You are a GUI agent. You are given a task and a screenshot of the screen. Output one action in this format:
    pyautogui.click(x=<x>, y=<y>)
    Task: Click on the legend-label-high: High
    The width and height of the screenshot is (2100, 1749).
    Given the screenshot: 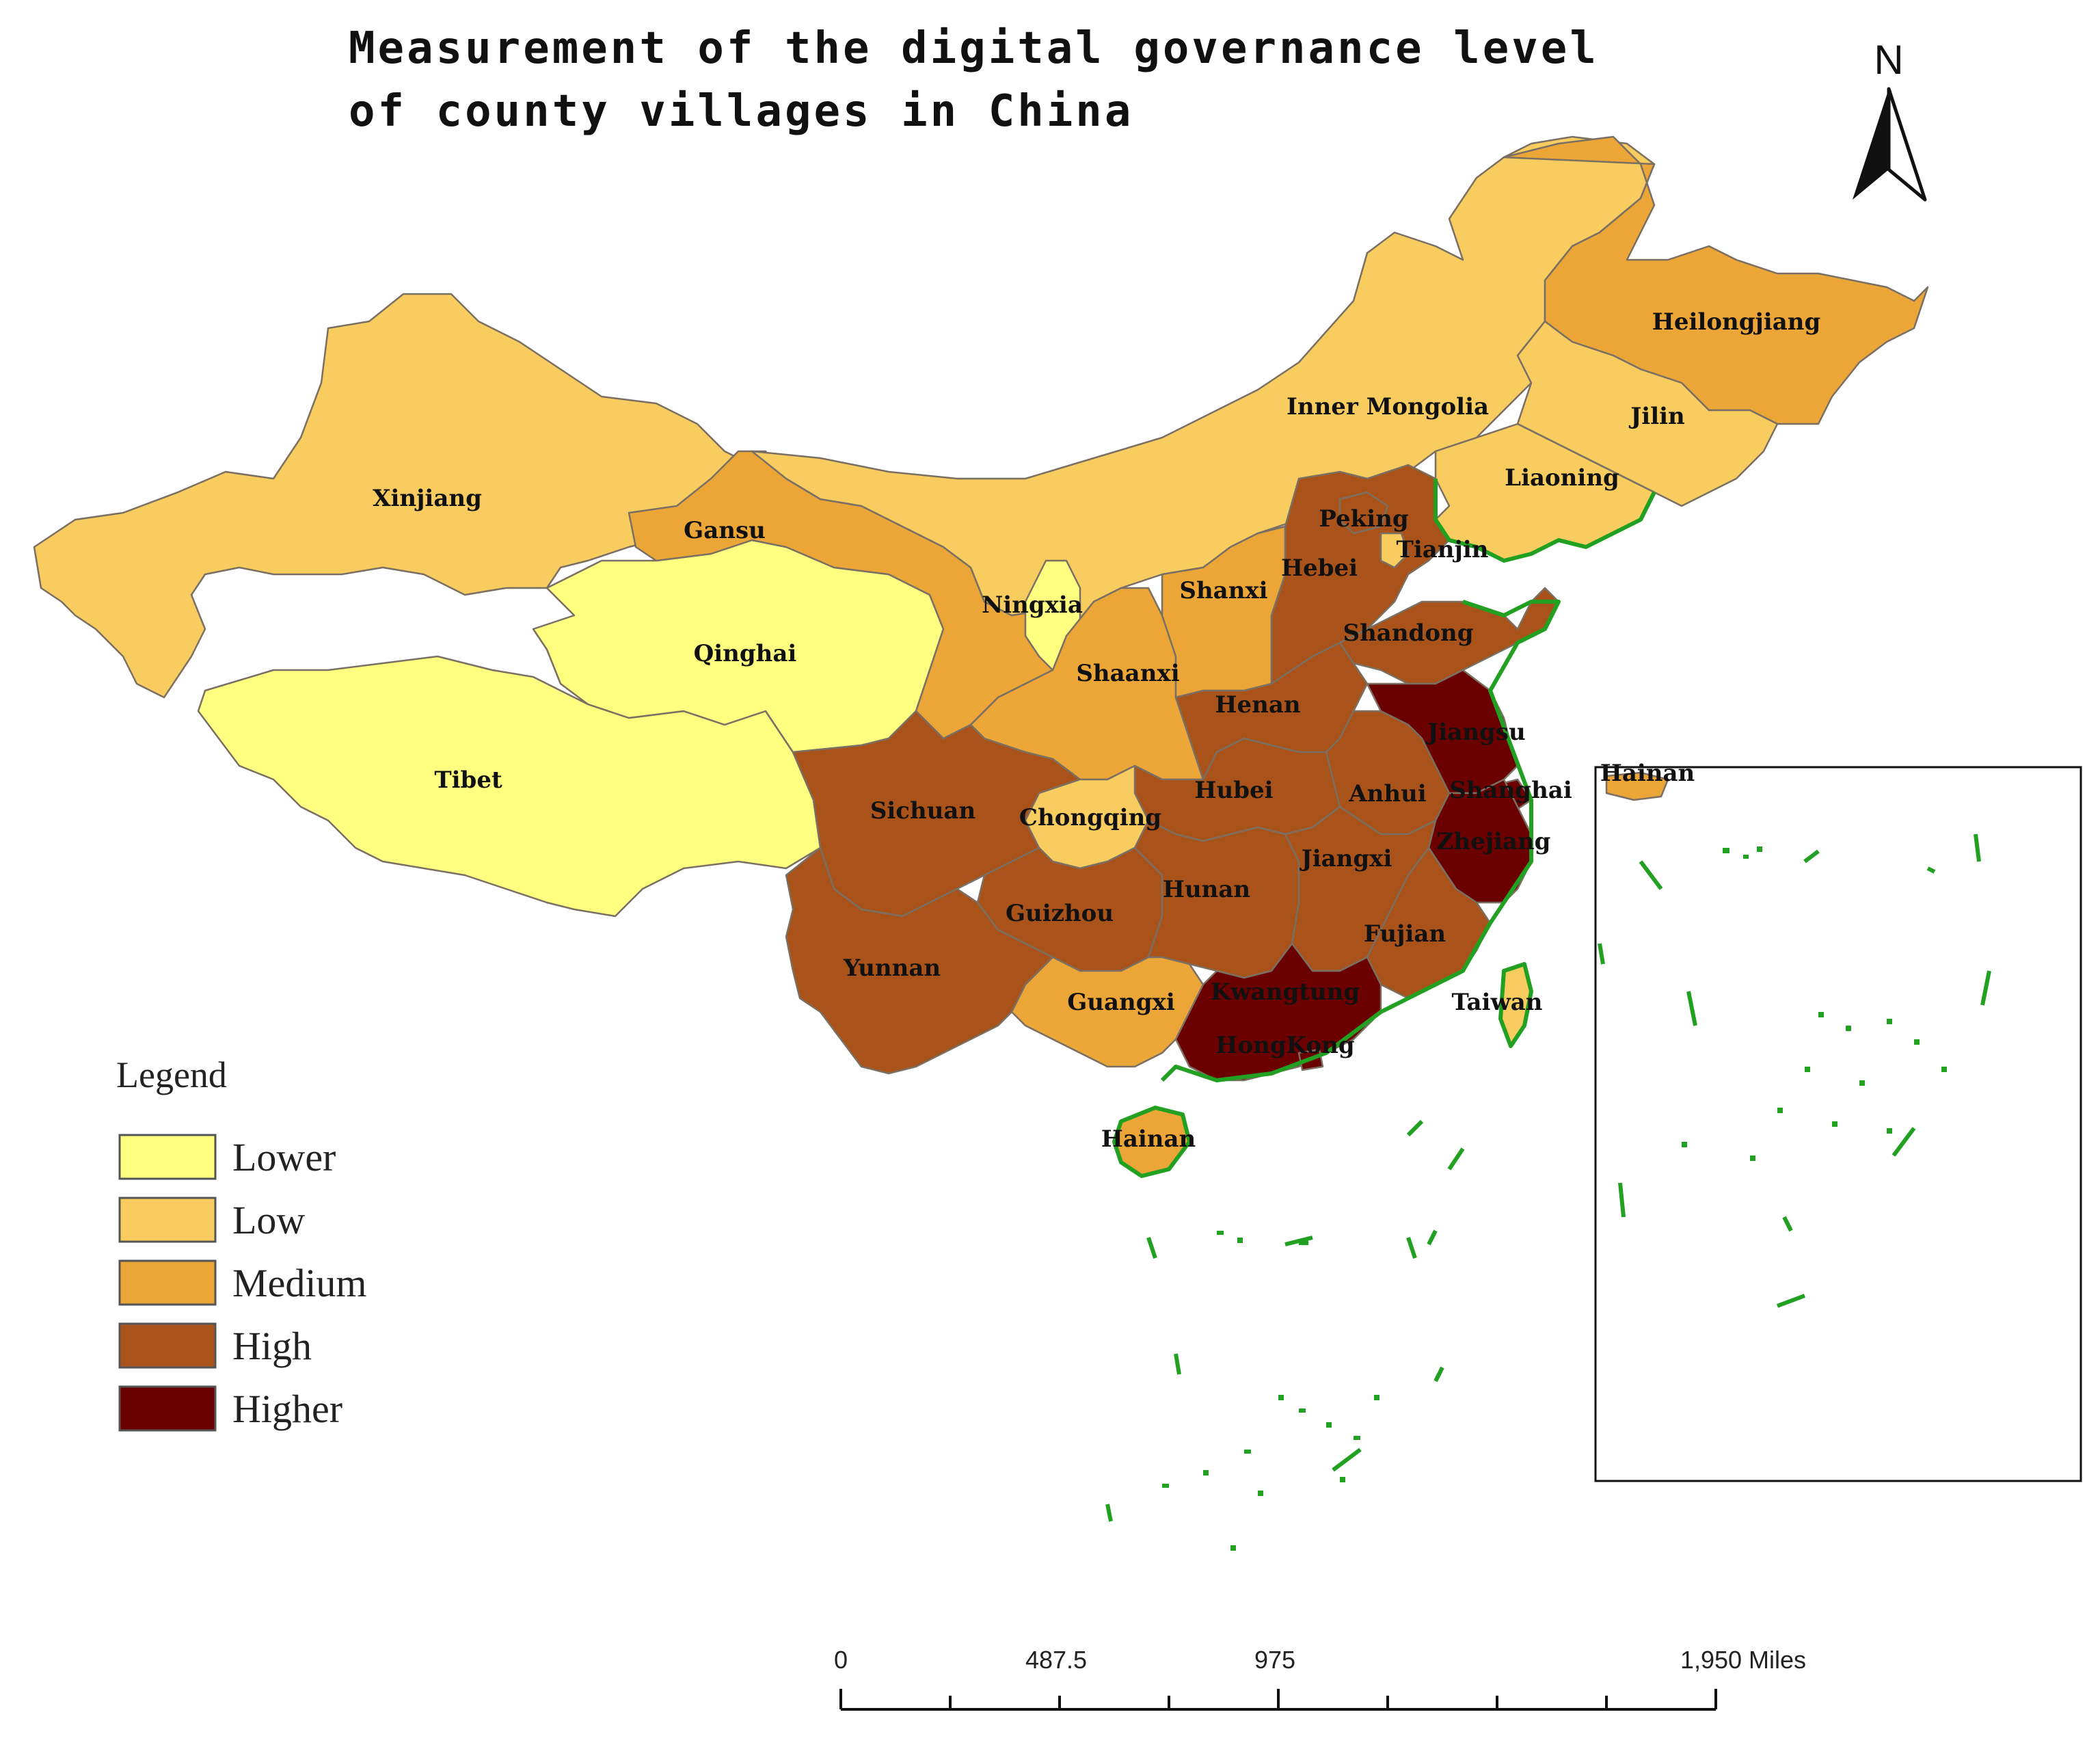 What is the action you would take?
    pyautogui.click(x=272, y=1346)
    